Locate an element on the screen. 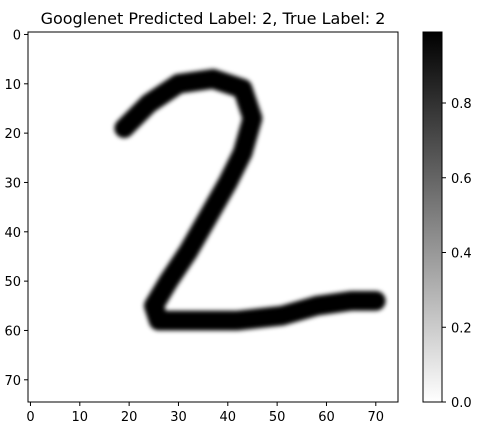 Image resolution: width=478 pixels, height=434 pixels. x-tick-label: 20 is located at coordinates (129, 417).